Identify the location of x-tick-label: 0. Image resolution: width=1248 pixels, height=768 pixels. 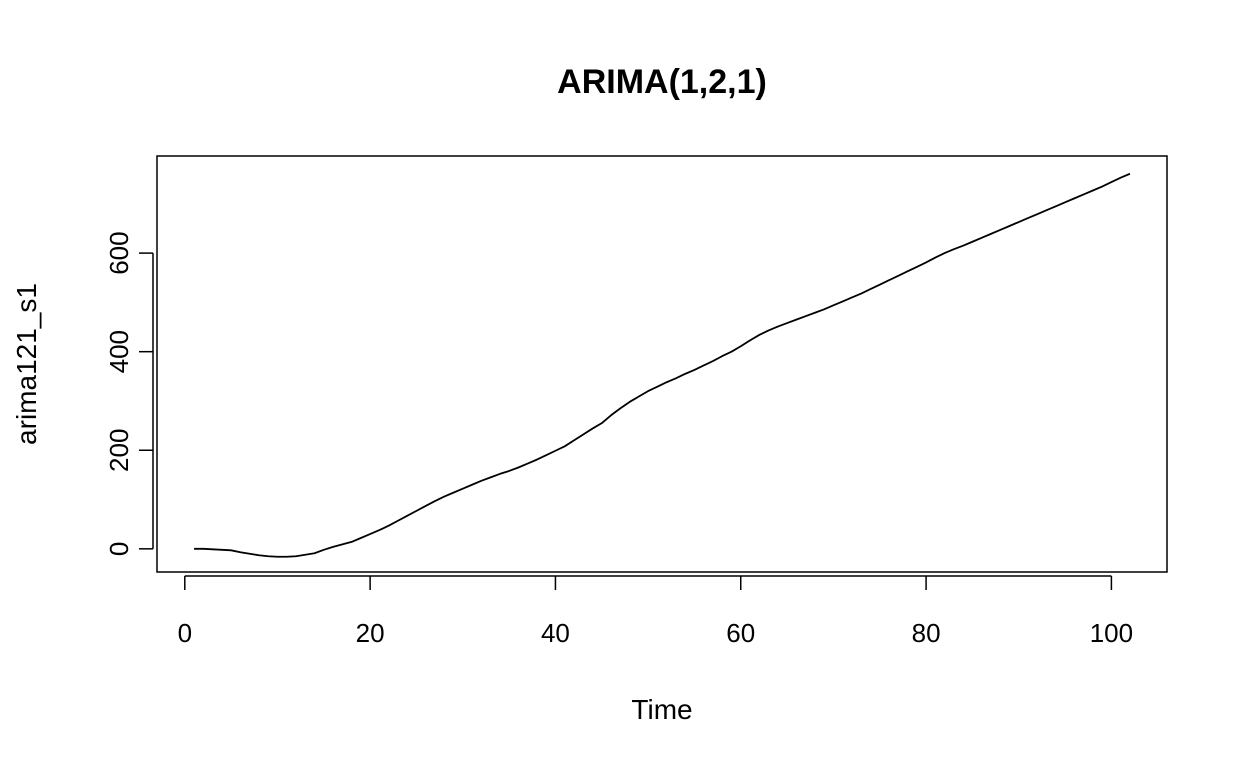
(185, 633).